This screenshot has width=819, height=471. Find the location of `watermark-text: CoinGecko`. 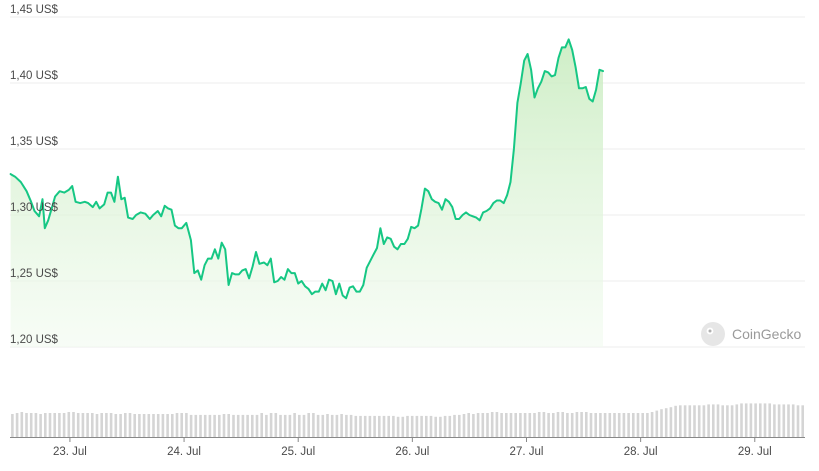

watermark-text: CoinGecko is located at coordinates (766, 334).